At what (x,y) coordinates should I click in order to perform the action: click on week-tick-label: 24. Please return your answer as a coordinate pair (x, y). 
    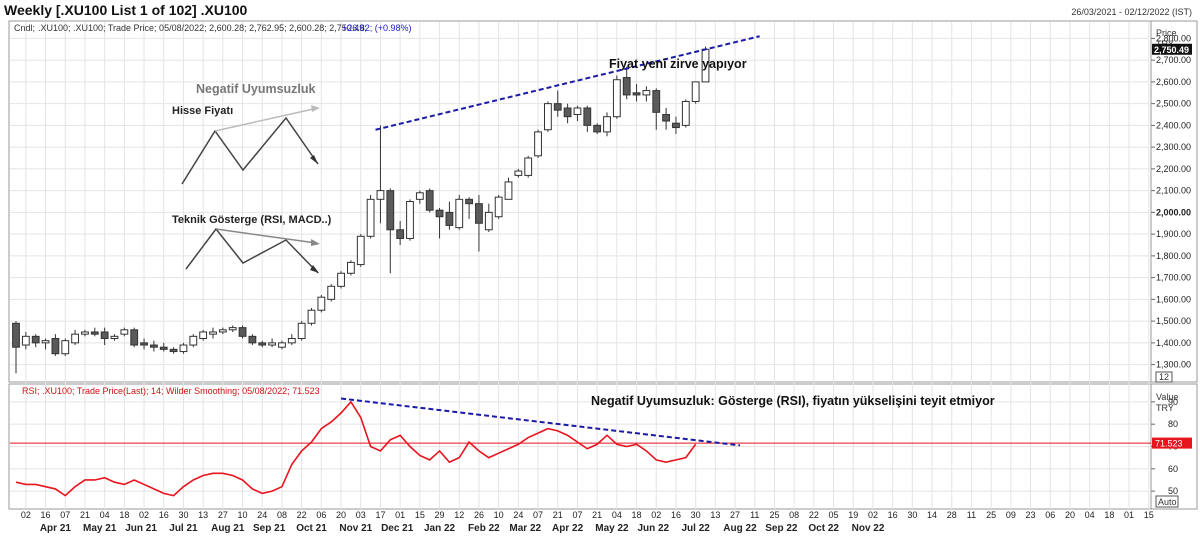
    Looking at the image, I should click on (262, 515).